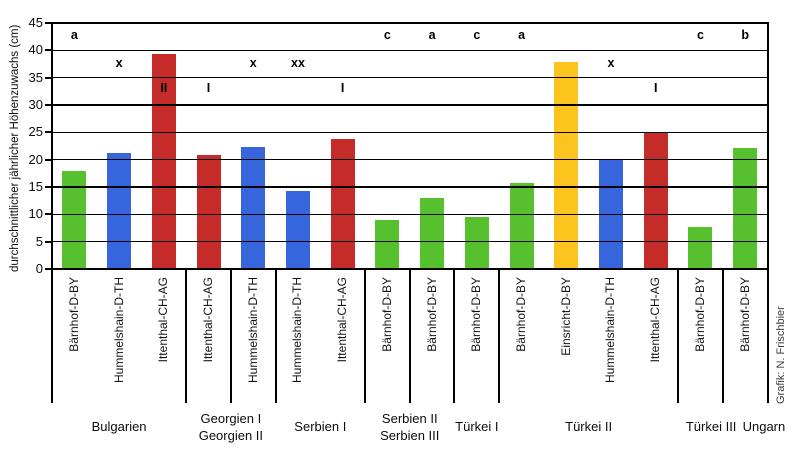  Describe the element at coordinates (764, 426) in the screenshot. I see `x-group-label-ungarn: Ungarn` at that location.